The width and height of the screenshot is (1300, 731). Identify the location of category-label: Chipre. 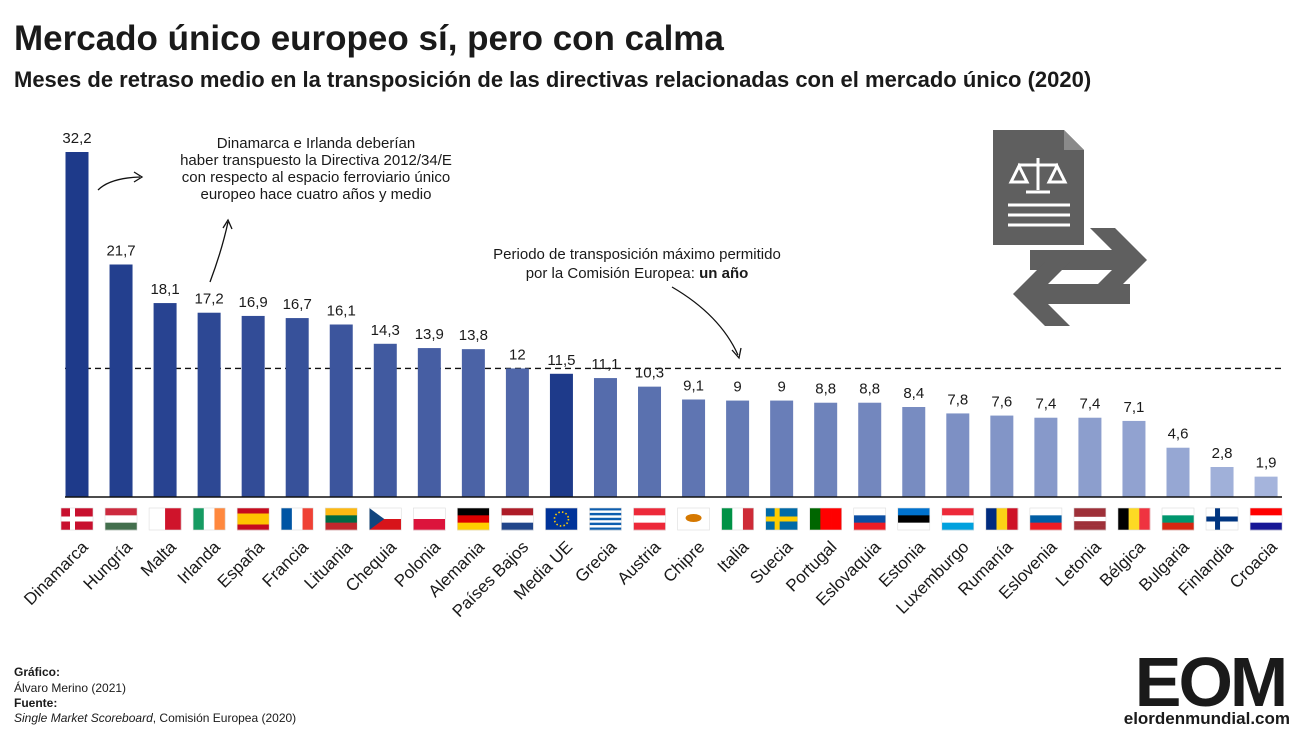
(684, 561).